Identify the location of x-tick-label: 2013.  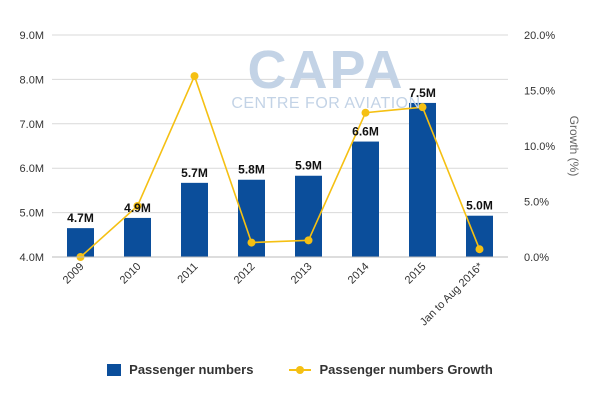
(302, 274).